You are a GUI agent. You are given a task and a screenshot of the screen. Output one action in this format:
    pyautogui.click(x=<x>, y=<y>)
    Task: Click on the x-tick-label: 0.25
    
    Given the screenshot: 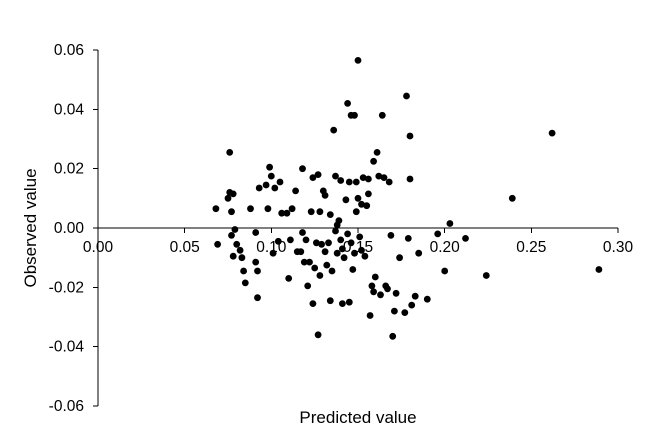 What is the action you would take?
    pyautogui.click(x=531, y=247)
    